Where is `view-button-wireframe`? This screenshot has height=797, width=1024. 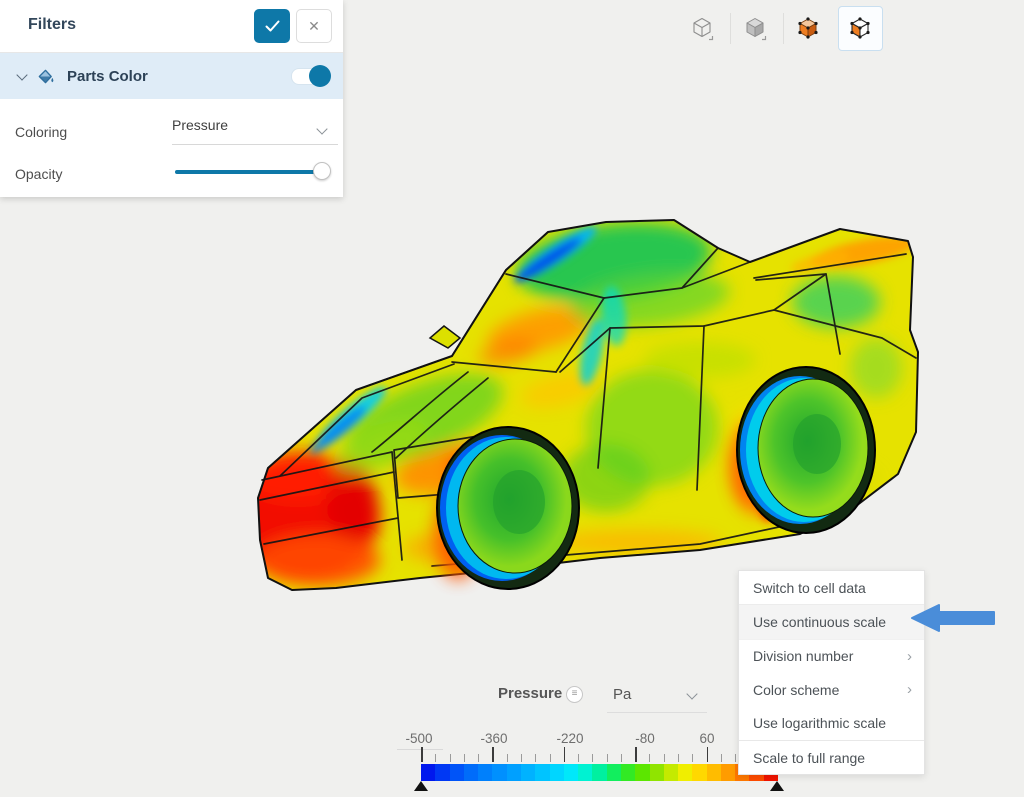 view-button-wireframe is located at coordinates (702, 28).